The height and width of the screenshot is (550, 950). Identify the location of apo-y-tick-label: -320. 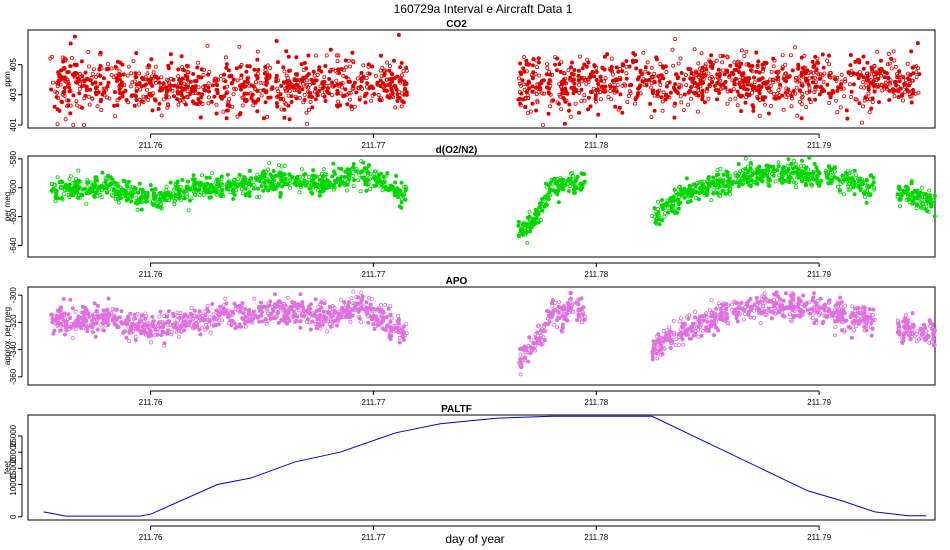
(13, 322).